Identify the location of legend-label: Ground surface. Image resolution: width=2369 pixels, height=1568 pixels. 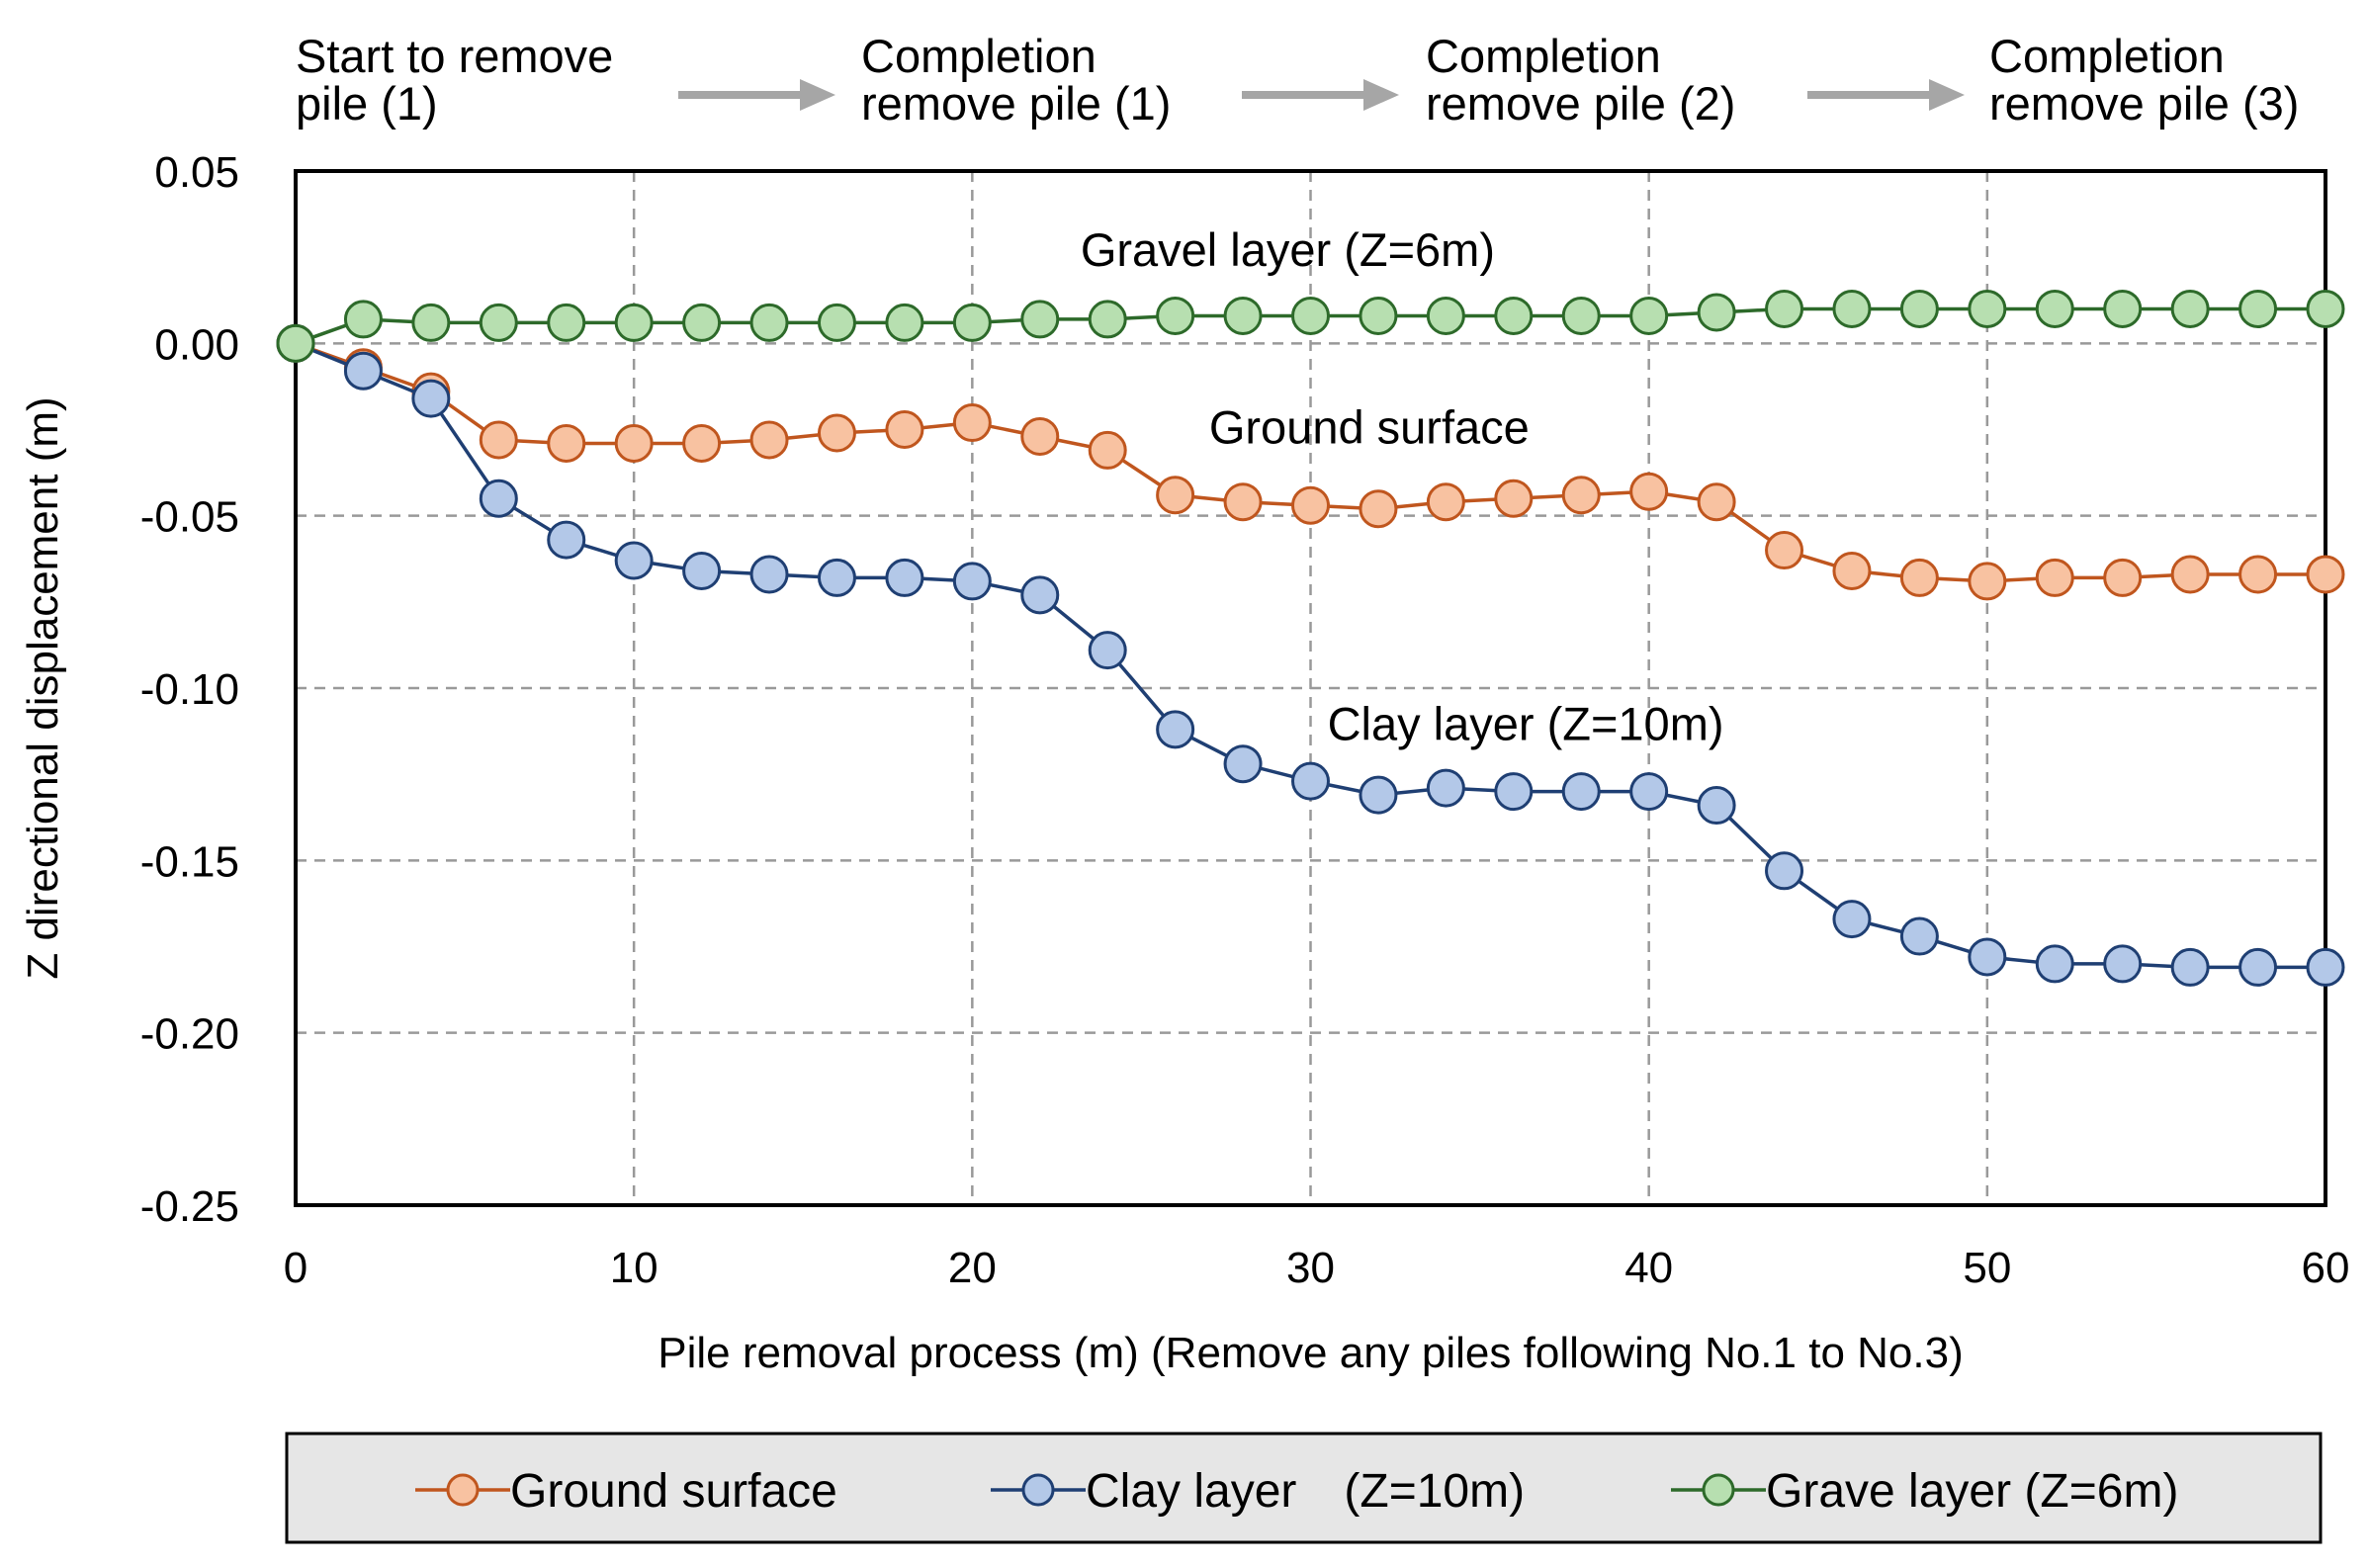
(674, 1491).